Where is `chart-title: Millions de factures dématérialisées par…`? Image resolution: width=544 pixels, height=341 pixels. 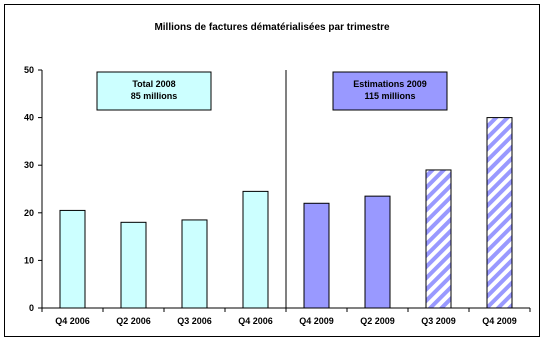 chart-title: Millions de factures dématérialisées par… is located at coordinates (272, 27).